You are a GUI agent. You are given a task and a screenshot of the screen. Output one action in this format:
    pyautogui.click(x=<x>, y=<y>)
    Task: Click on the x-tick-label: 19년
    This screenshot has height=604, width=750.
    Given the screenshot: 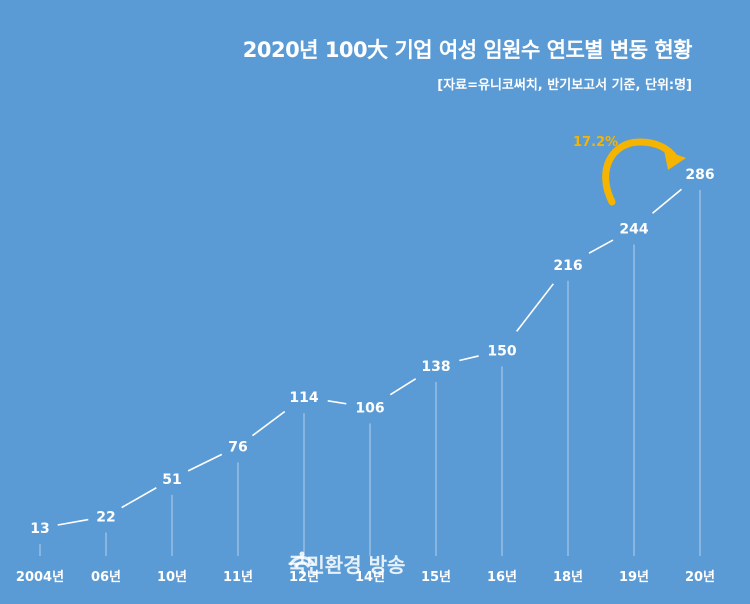 What is the action you would take?
    pyautogui.click(x=634, y=577)
    